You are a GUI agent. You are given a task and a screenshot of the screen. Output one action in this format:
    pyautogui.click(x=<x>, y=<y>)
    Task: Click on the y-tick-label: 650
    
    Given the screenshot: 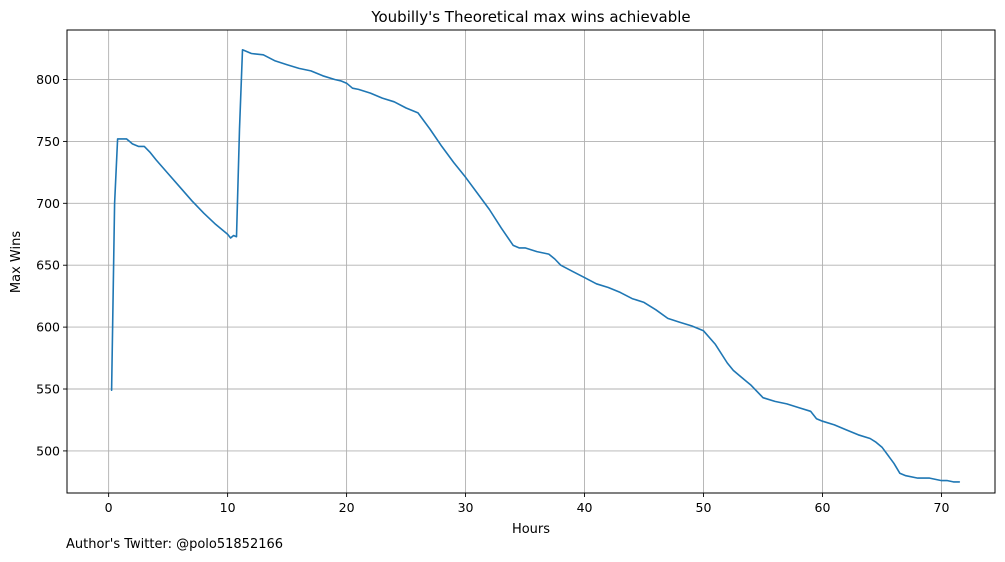 What is the action you would take?
    pyautogui.click(x=48, y=265)
    